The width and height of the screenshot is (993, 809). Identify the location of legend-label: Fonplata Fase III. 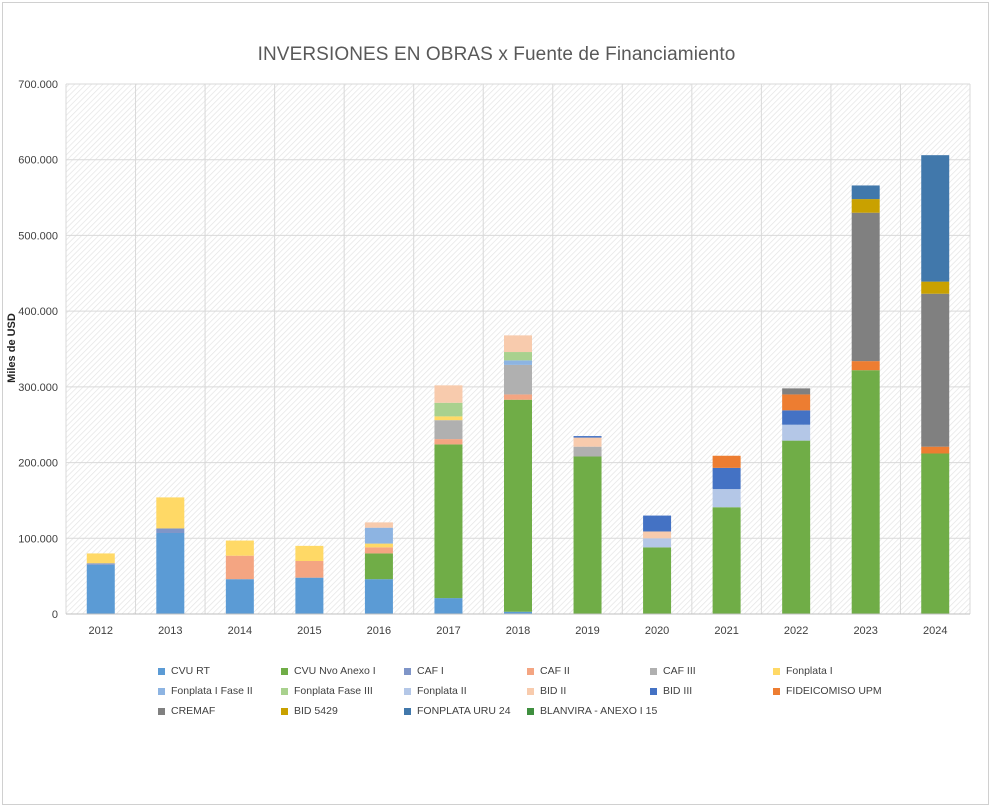
(333, 691).